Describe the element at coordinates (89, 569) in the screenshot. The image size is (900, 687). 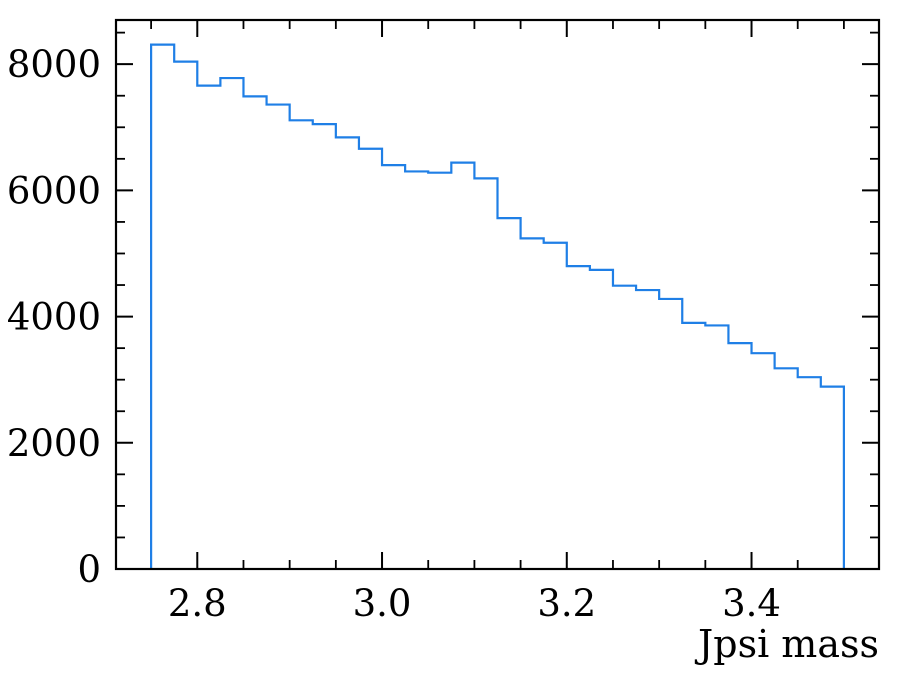
I see `y-tick-label: 0` at that location.